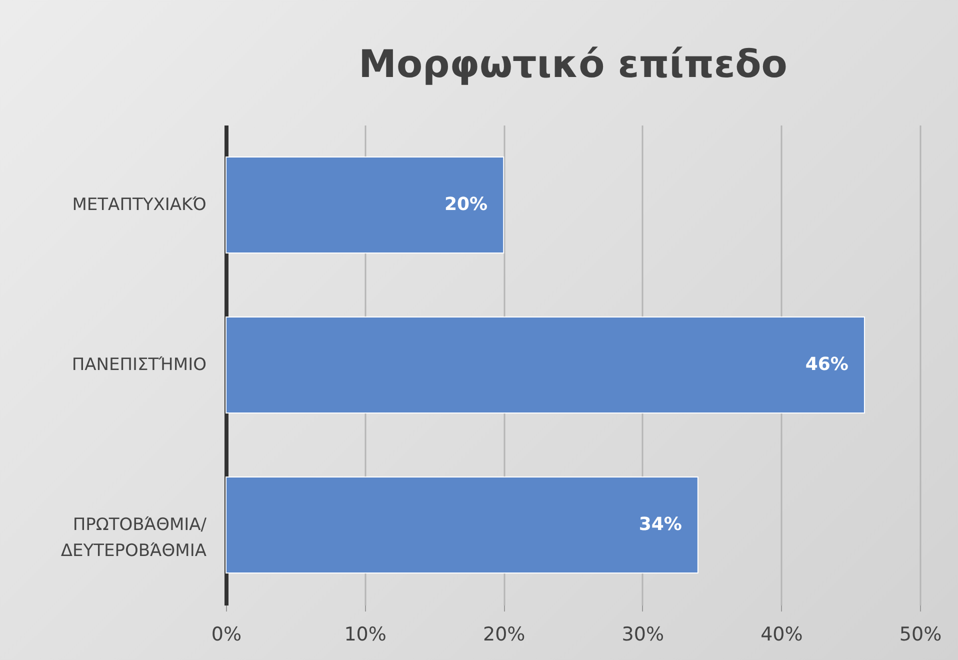 Image resolution: width=958 pixels, height=660 pixels. I want to click on y-tick-label: ΜΕΤΑΠΤΥΧΙΑΚΌ, so click(139, 205).